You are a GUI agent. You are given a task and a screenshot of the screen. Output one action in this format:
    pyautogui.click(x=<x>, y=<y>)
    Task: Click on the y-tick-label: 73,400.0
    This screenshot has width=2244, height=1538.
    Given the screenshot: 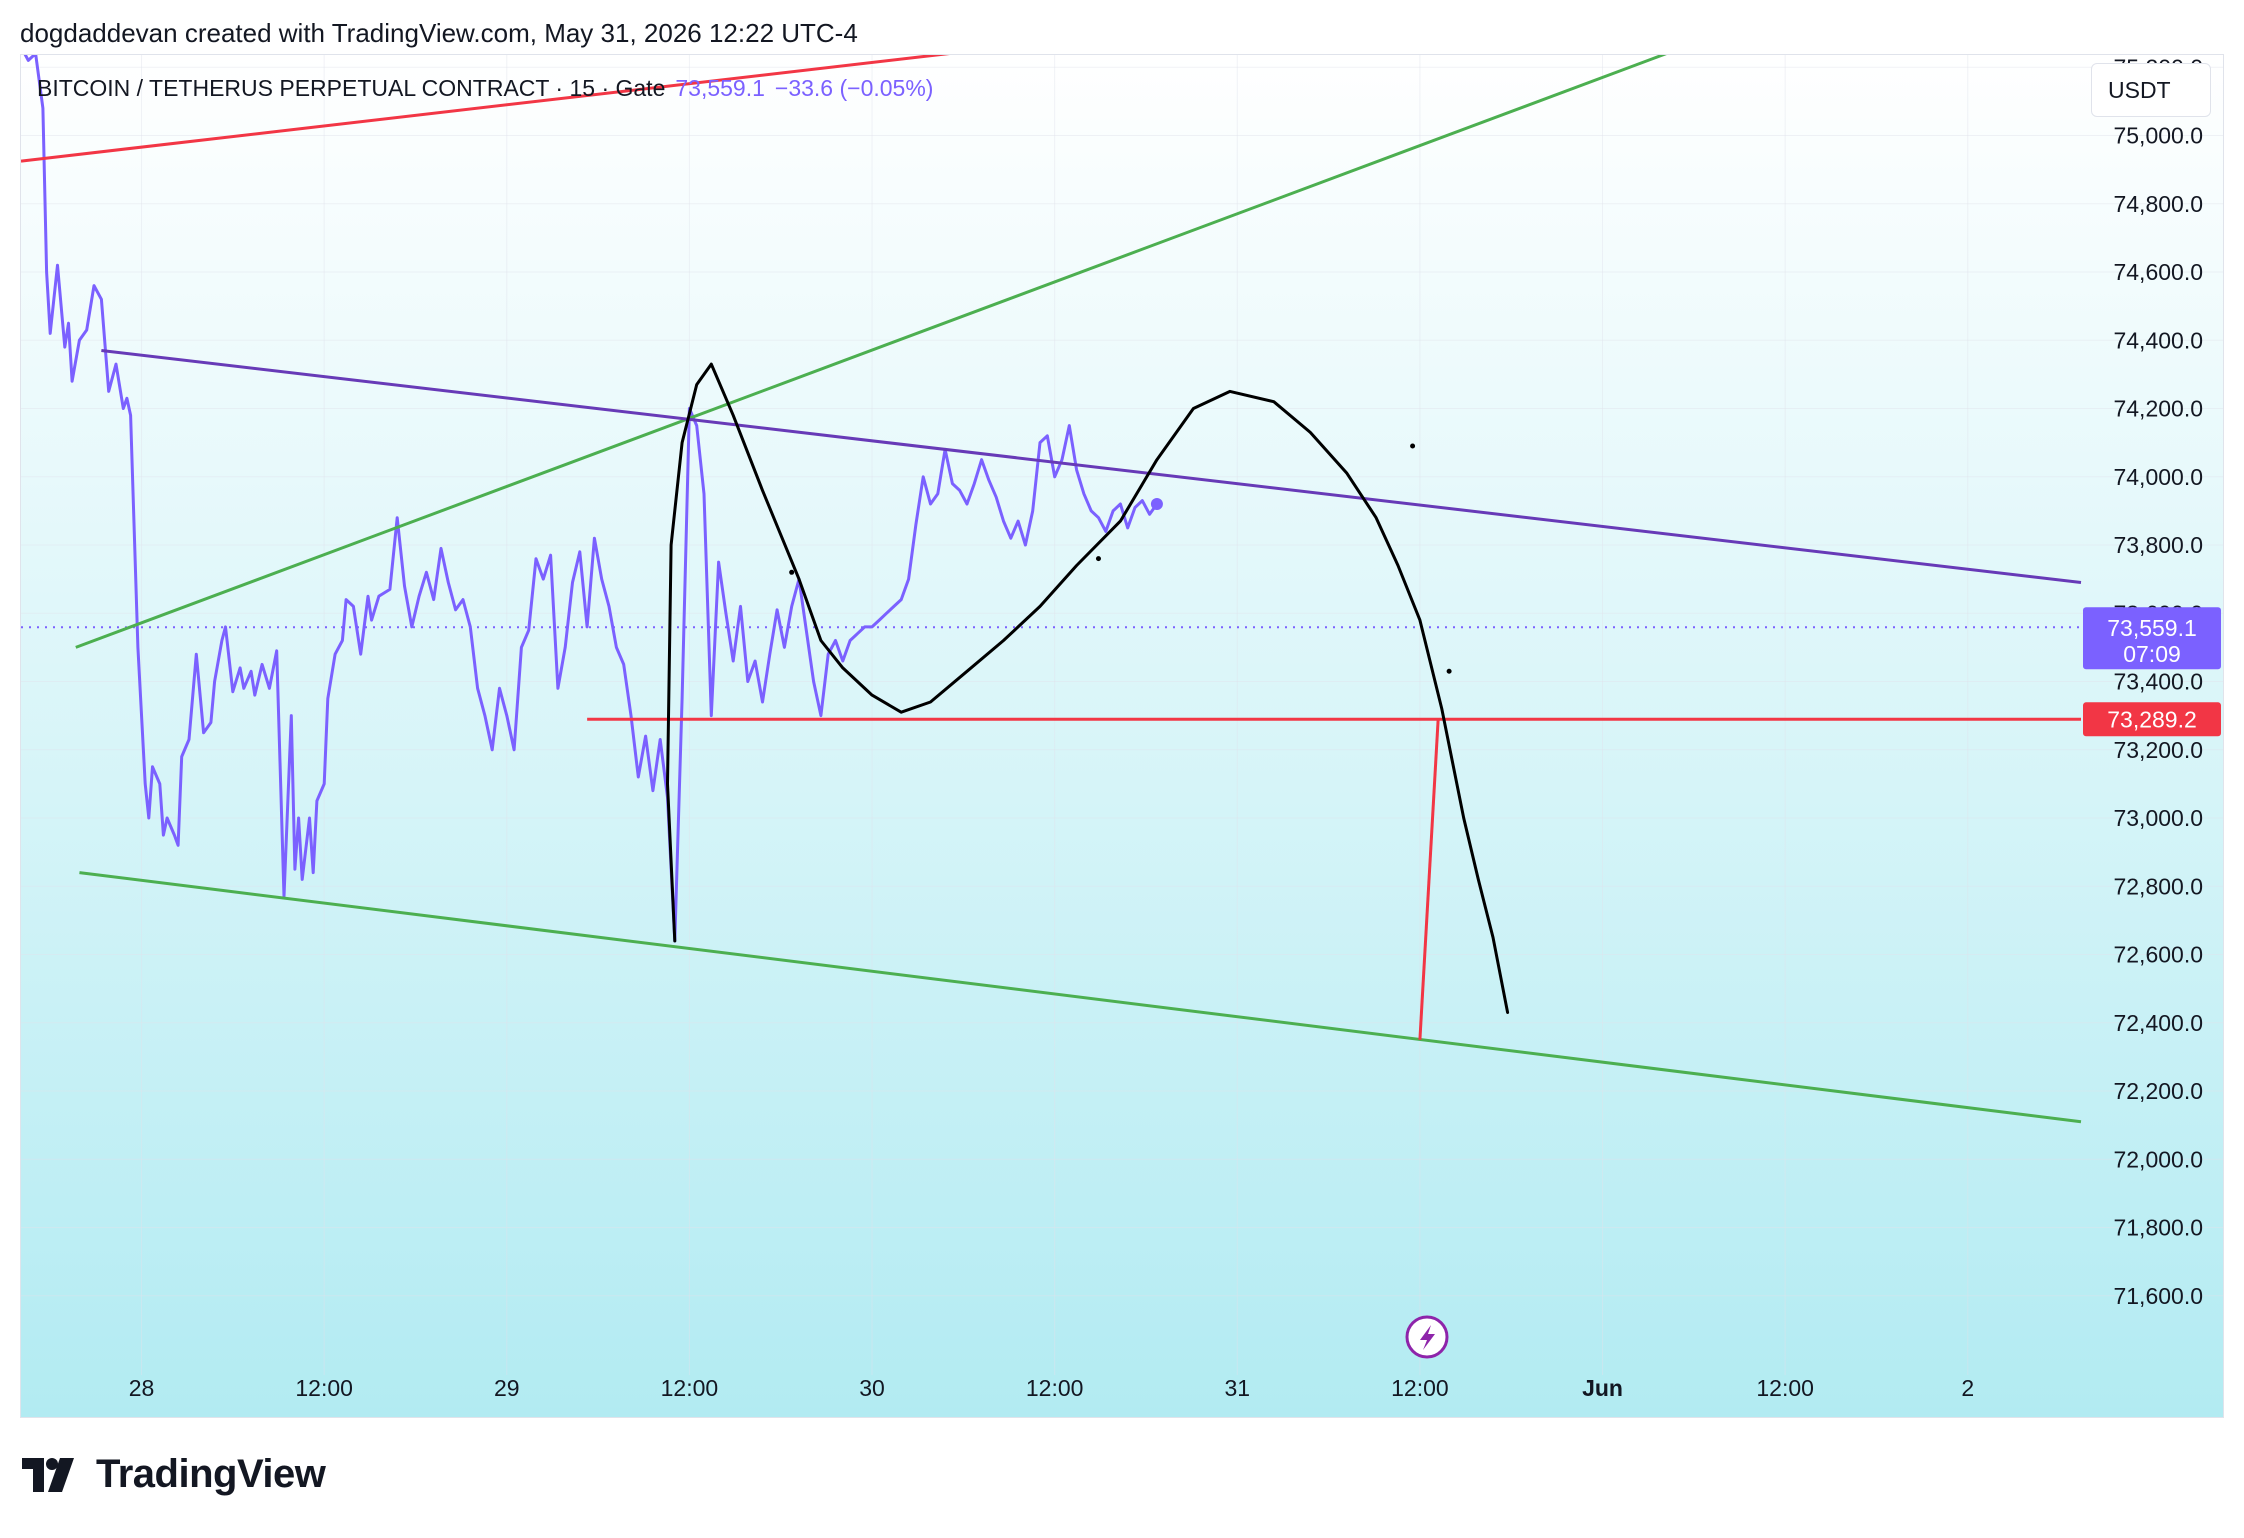 What is the action you would take?
    pyautogui.click(x=2158, y=682)
    